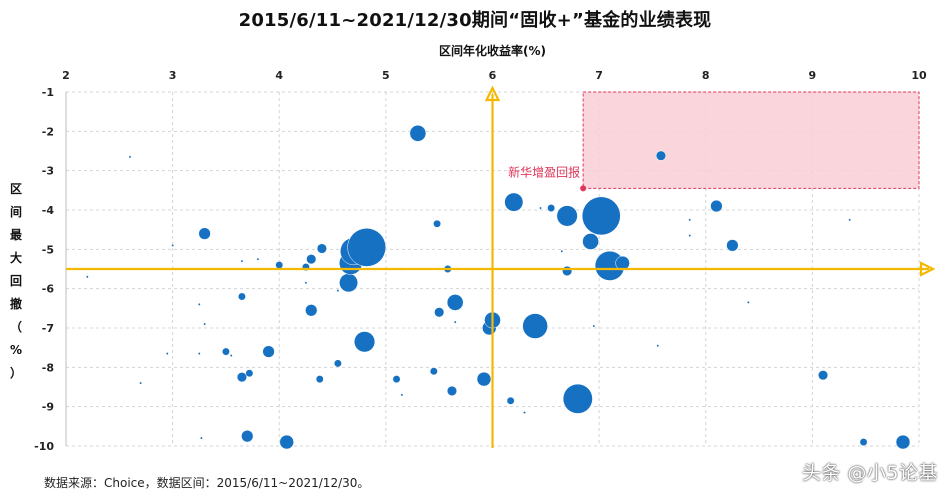  Describe the element at coordinates (544, 171) in the screenshot. I see `annotation-label: 新华增盈回报` at that location.